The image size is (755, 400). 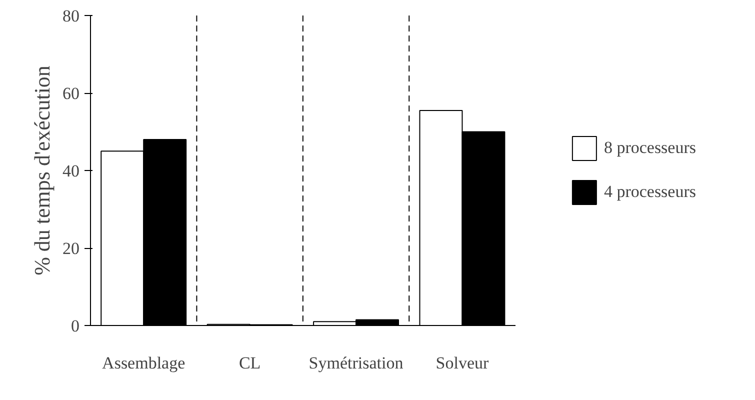 What do you see at coordinates (356, 363) in the screenshot?
I see `x-tick-label: Symétrisation` at bounding box center [356, 363].